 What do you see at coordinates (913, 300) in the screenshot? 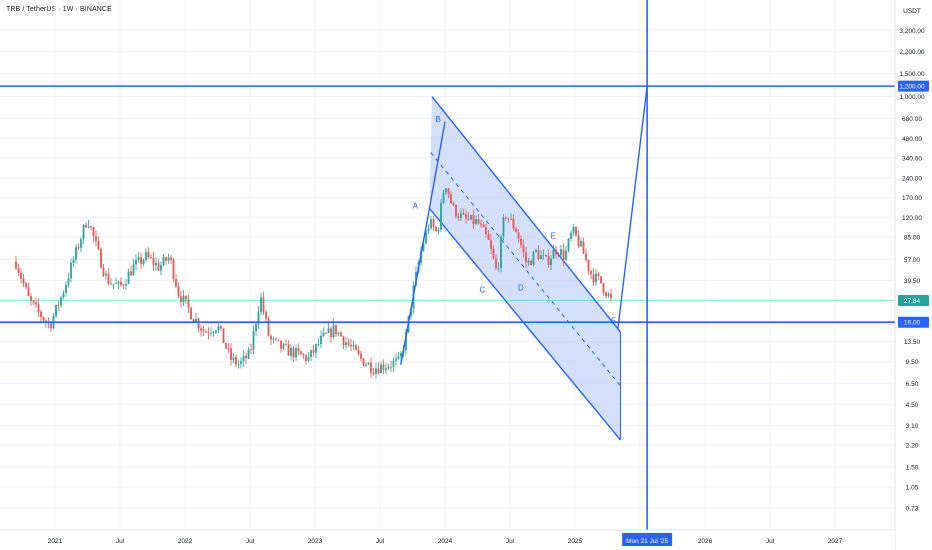
I see `current-price-badge` at bounding box center [913, 300].